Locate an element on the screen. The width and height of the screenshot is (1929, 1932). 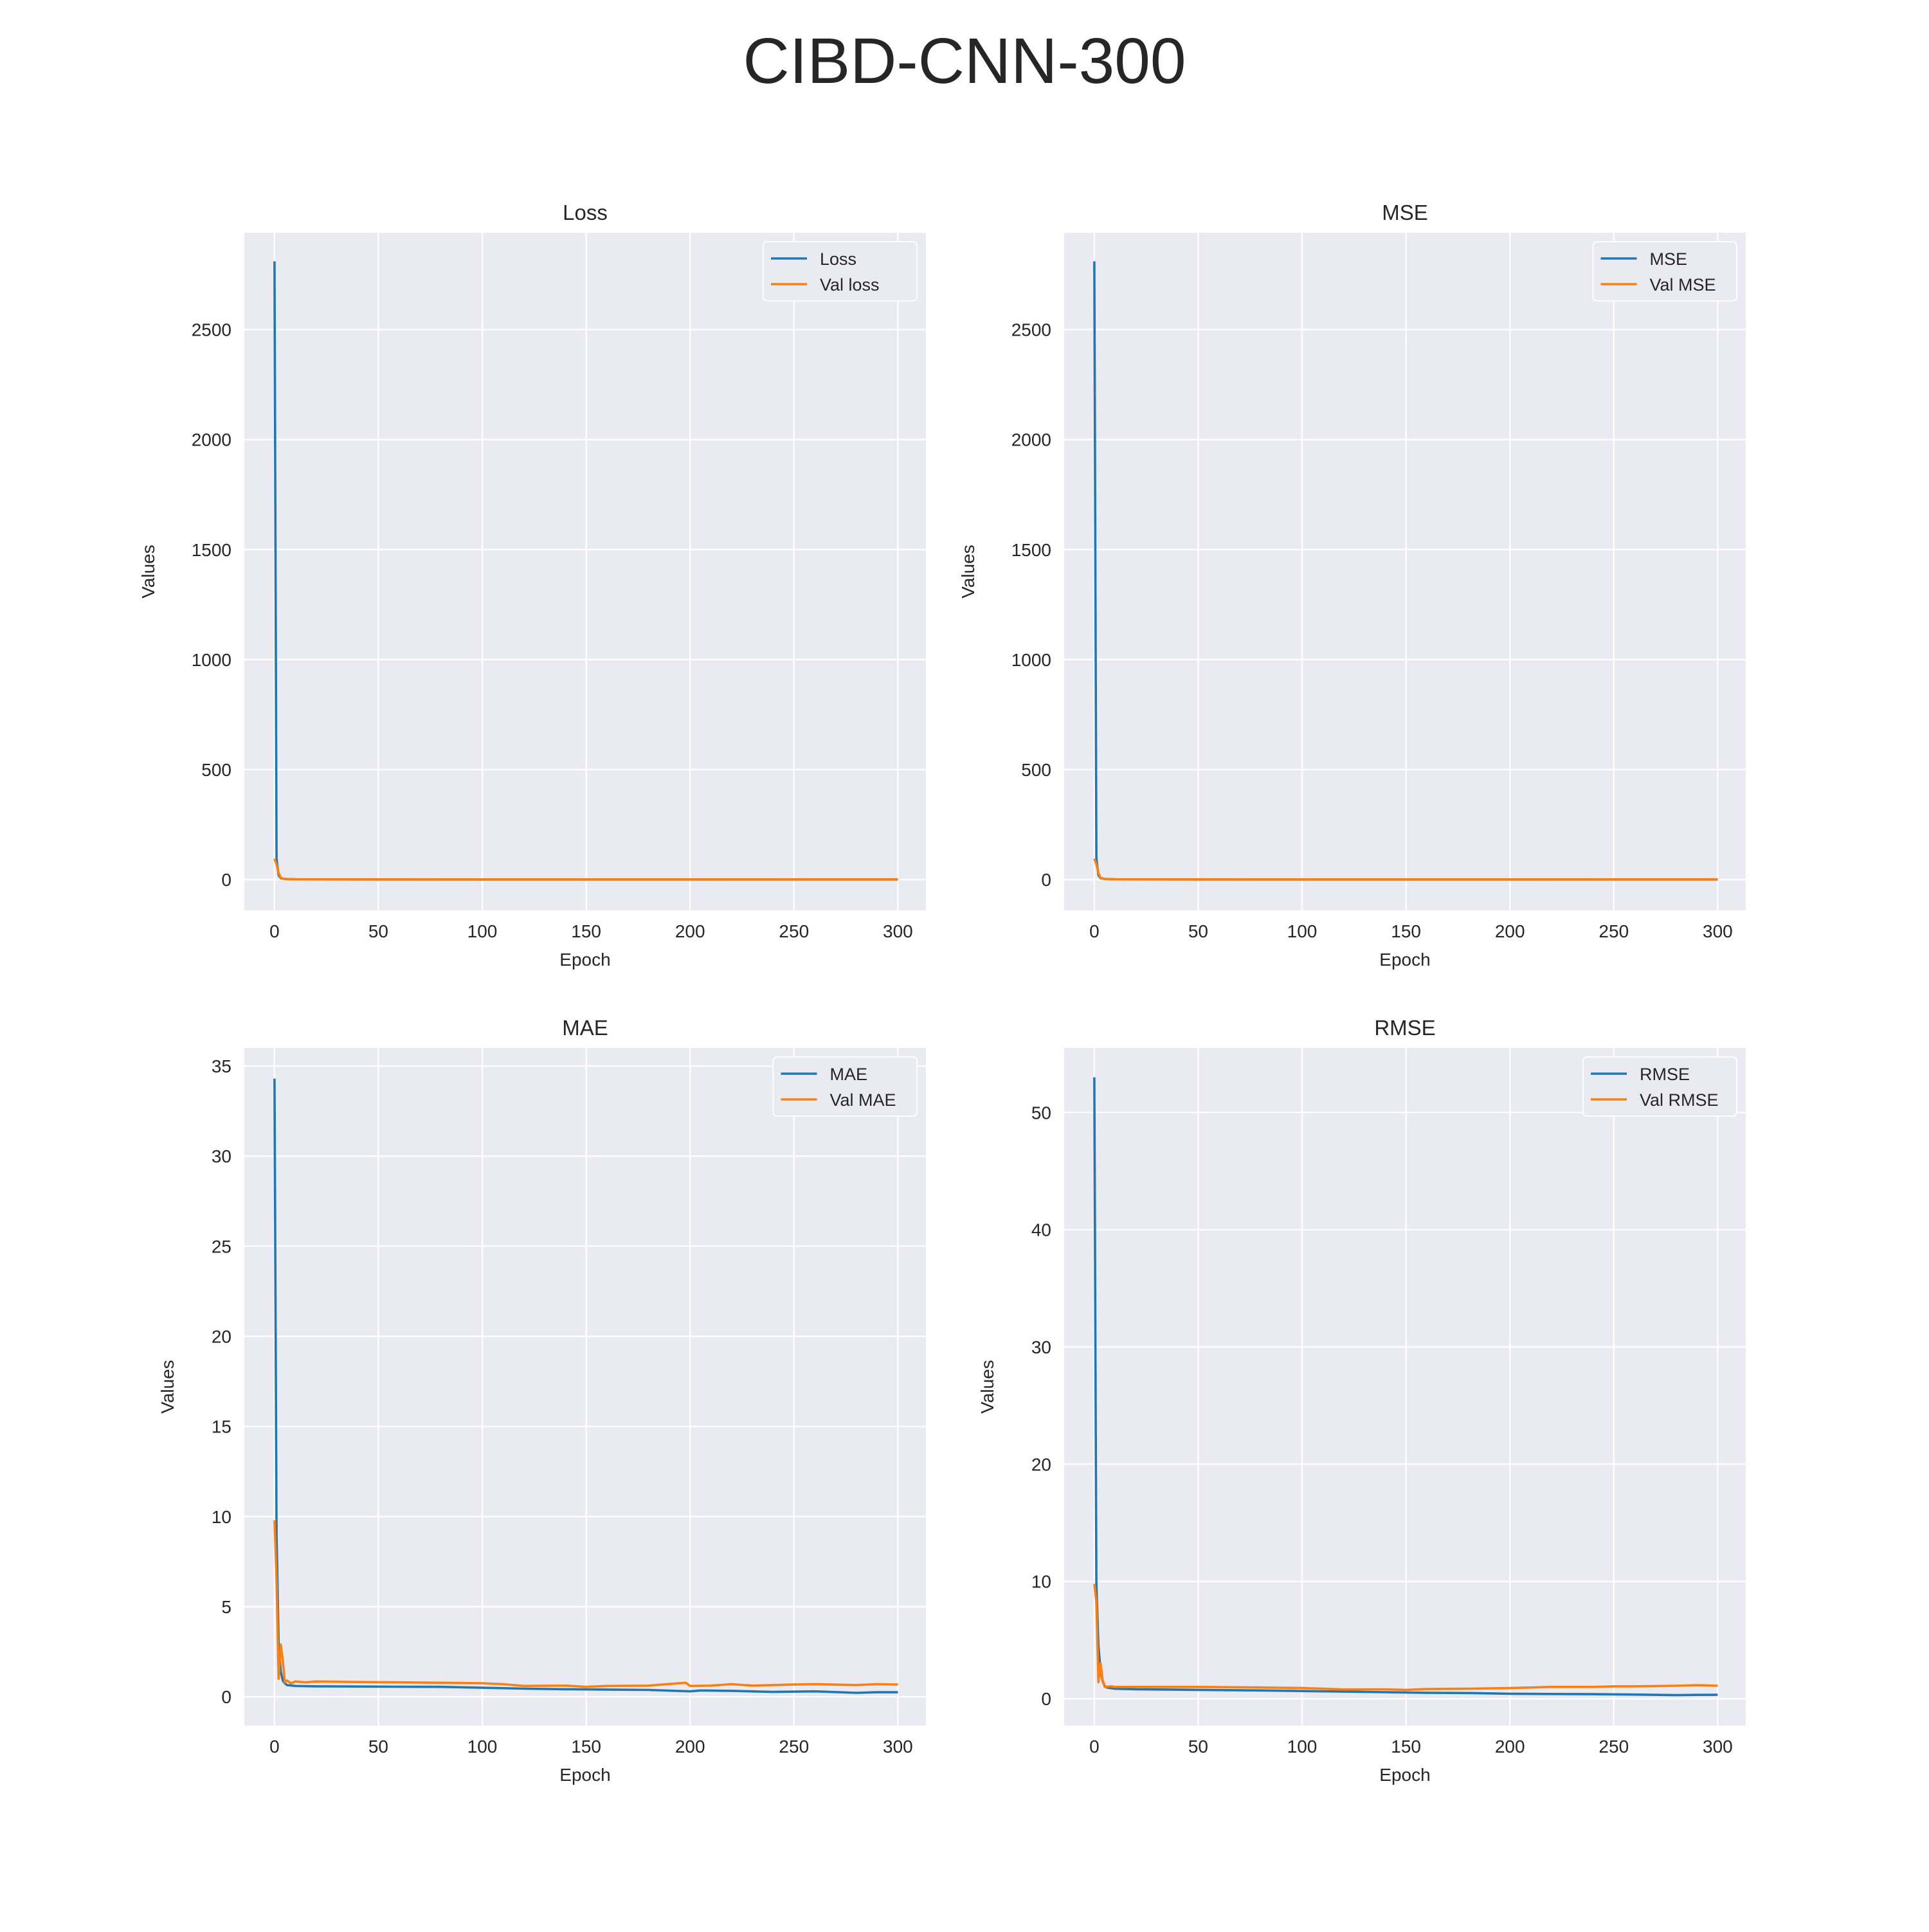
rmse-chart-x-tick-label: 50 is located at coordinates (1198, 1746).